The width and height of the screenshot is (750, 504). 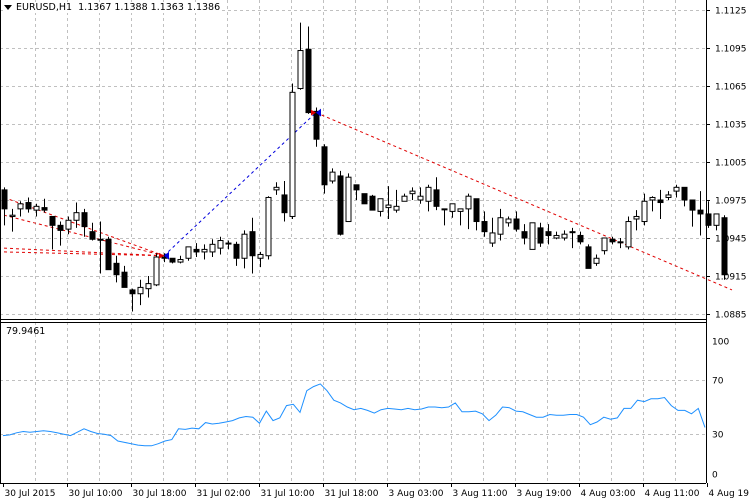 I want to click on time-tick-label: 4 Aug 11:00, so click(x=672, y=494).